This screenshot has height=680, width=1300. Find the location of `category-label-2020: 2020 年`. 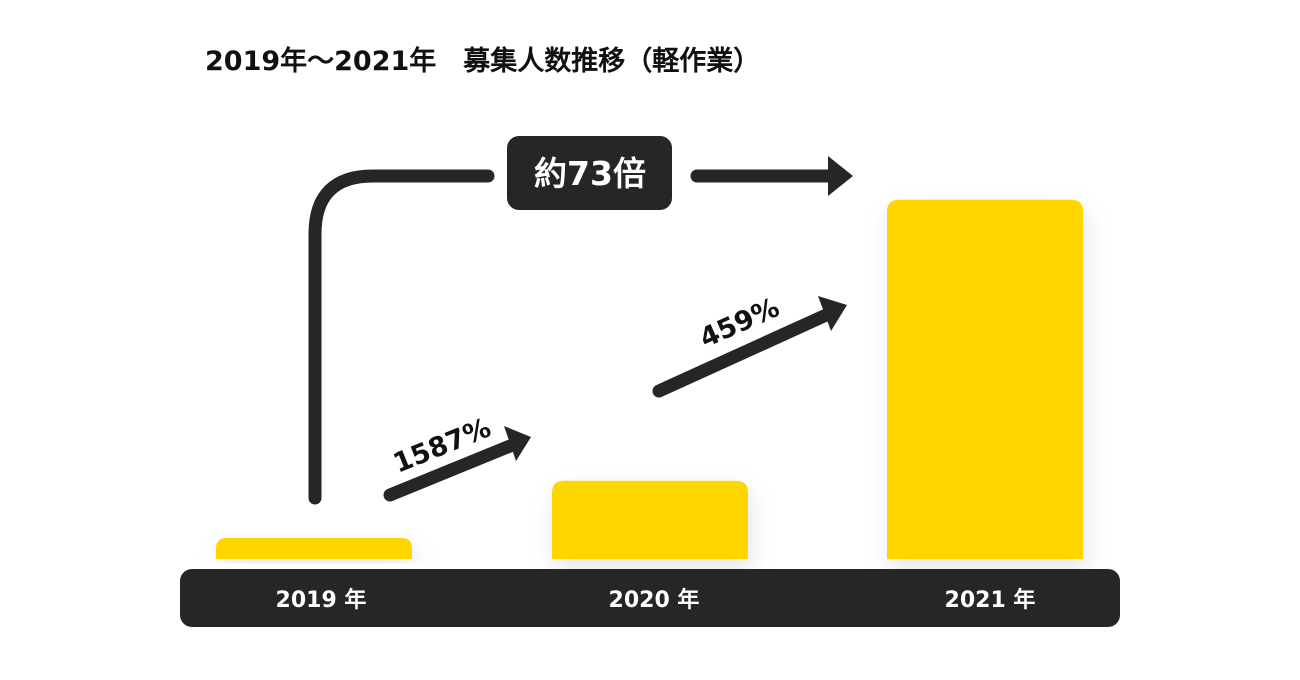

category-label-2020: 2020 年 is located at coordinates (654, 600).